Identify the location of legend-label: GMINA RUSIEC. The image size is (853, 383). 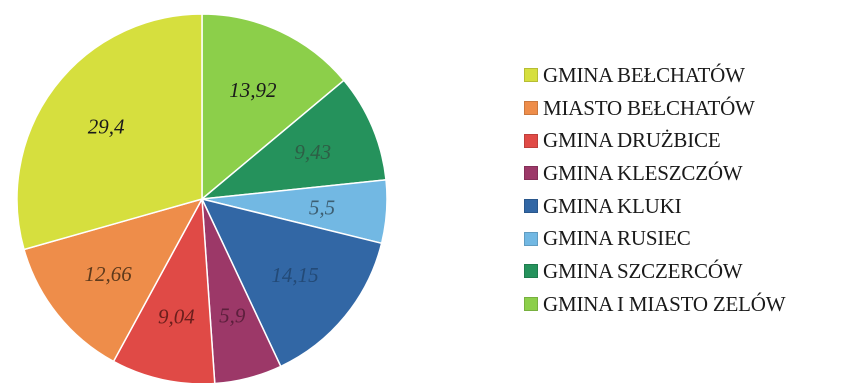
(617, 238).